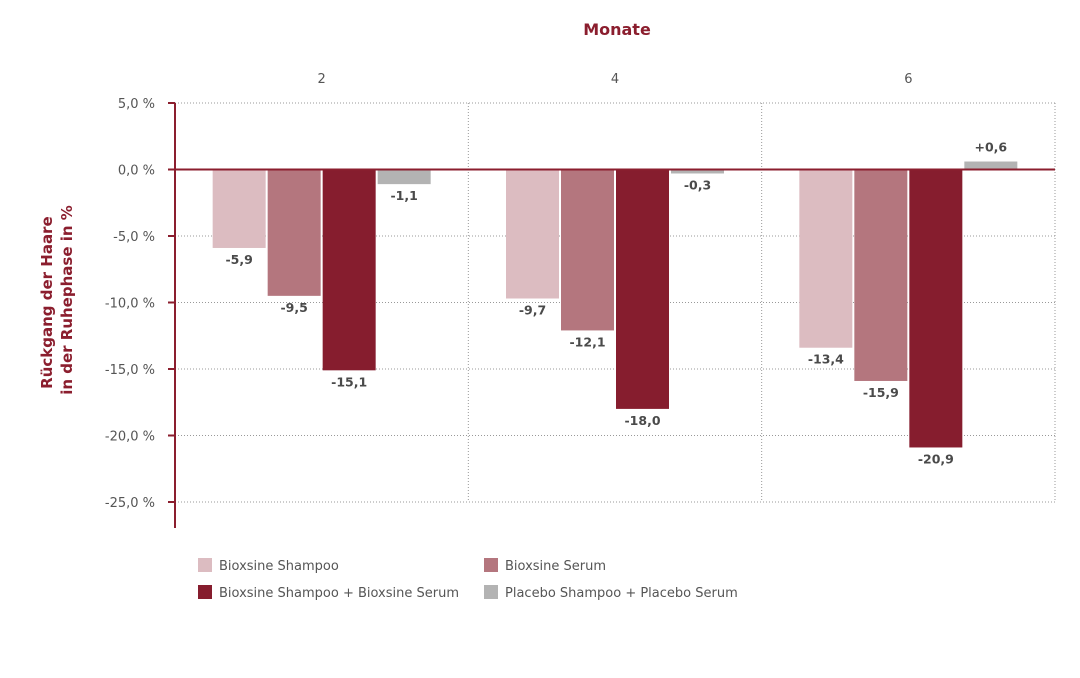  What do you see at coordinates (322, 79) in the screenshot?
I see `category-label: 2` at bounding box center [322, 79].